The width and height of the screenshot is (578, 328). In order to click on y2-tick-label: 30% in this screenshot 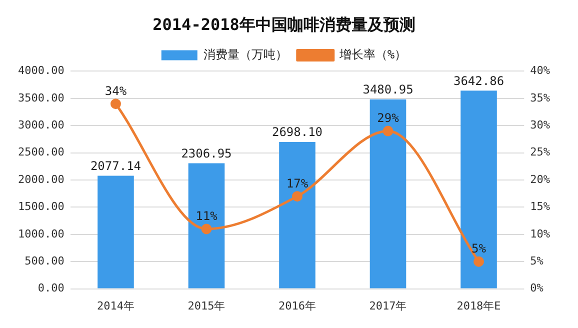, I will do `click(540, 125)`.